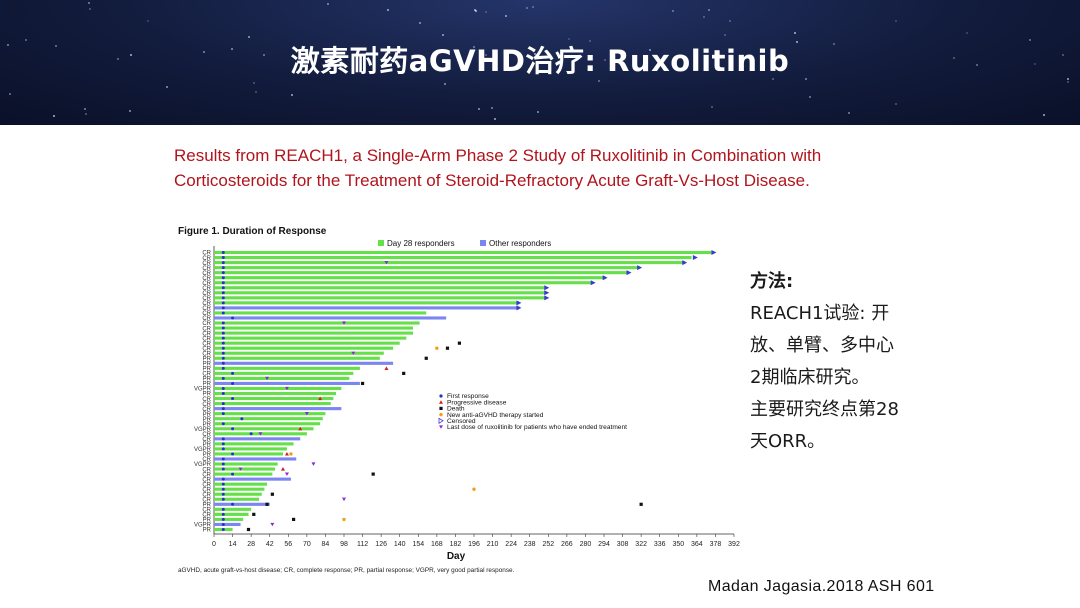 The height and width of the screenshot is (608, 1080). I want to click on x-tick-label: 336, so click(660, 544).